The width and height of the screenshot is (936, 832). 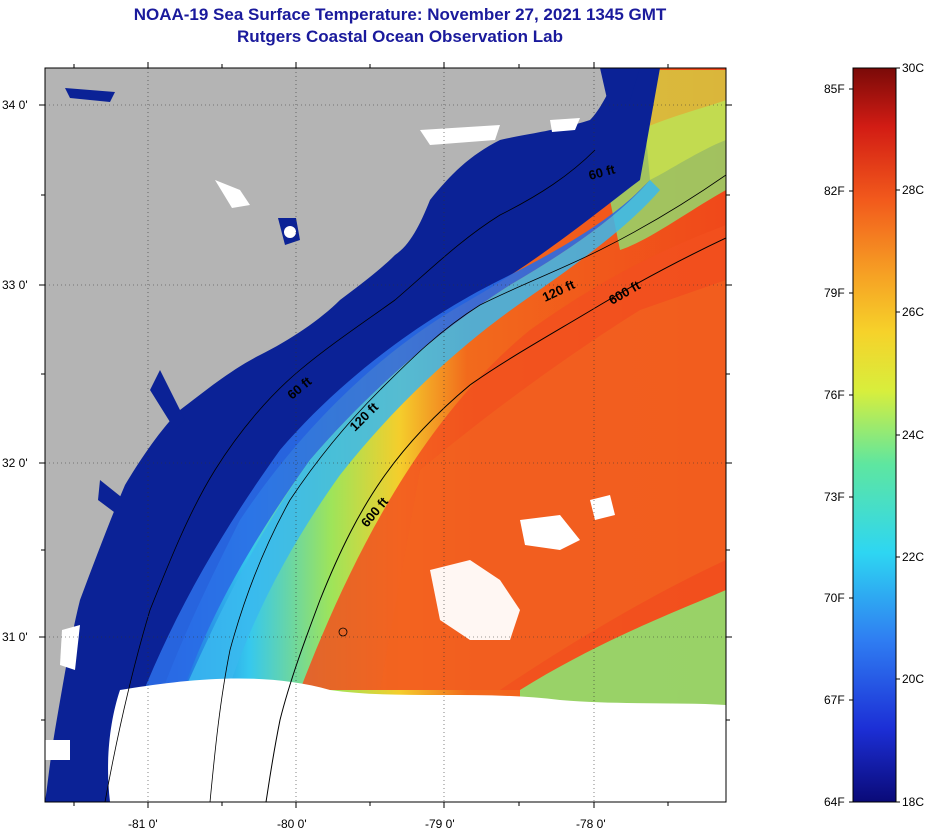 What do you see at coordinates (834, 802) in the screenshot?
I see `cbar-f-64: 64F` at bounding box center [834, 802].